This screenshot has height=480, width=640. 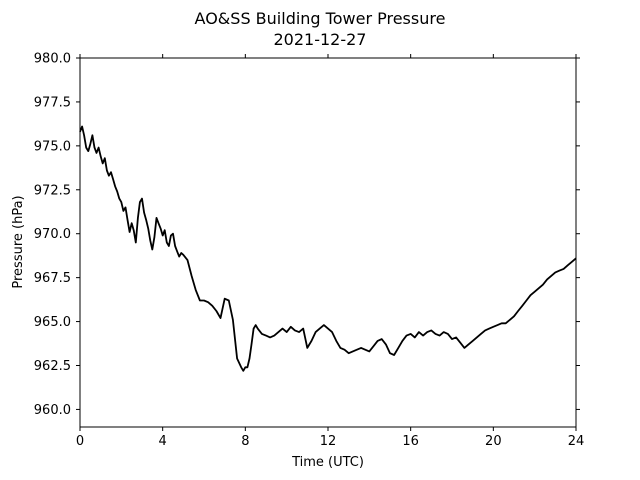 What do you see at coordinates (245, 441) in the screenshot?
I see `x-tick-label: 8` at bounding box center [245, 441].